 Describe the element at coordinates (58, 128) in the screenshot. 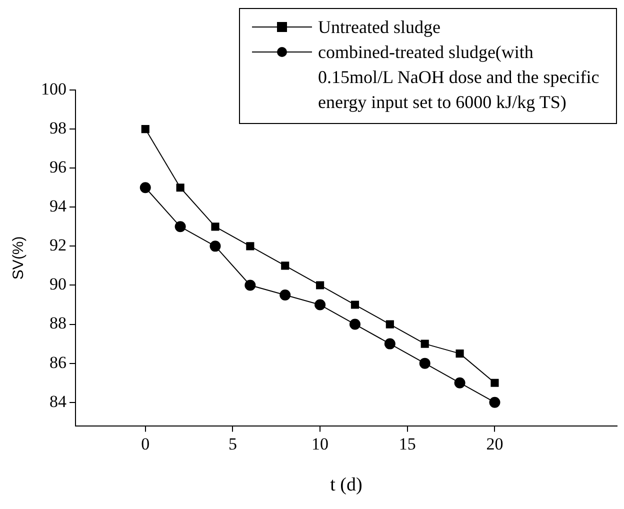

I see `y-tick-label: 98` at that location.